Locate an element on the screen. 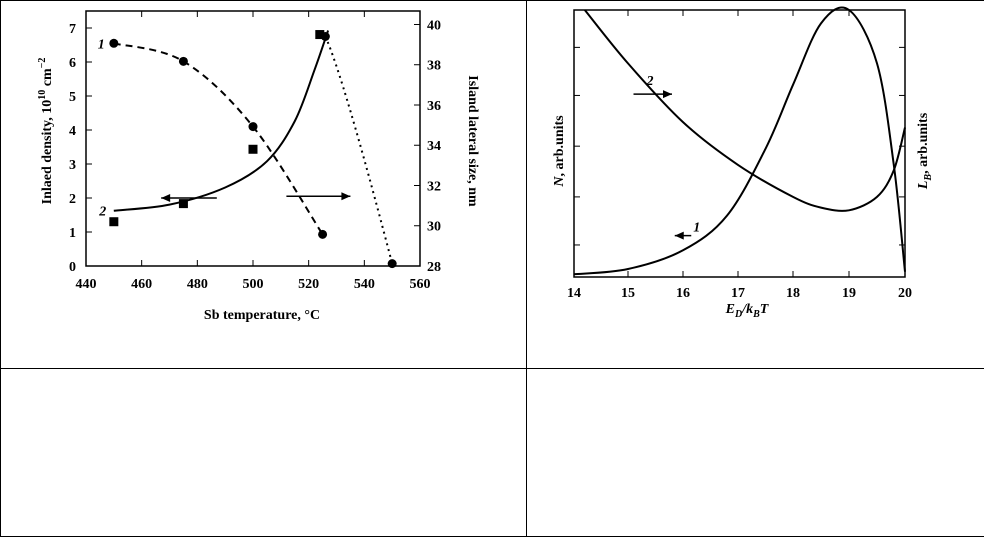  x-tick-label: 18 is located at coordinates (793, 293).